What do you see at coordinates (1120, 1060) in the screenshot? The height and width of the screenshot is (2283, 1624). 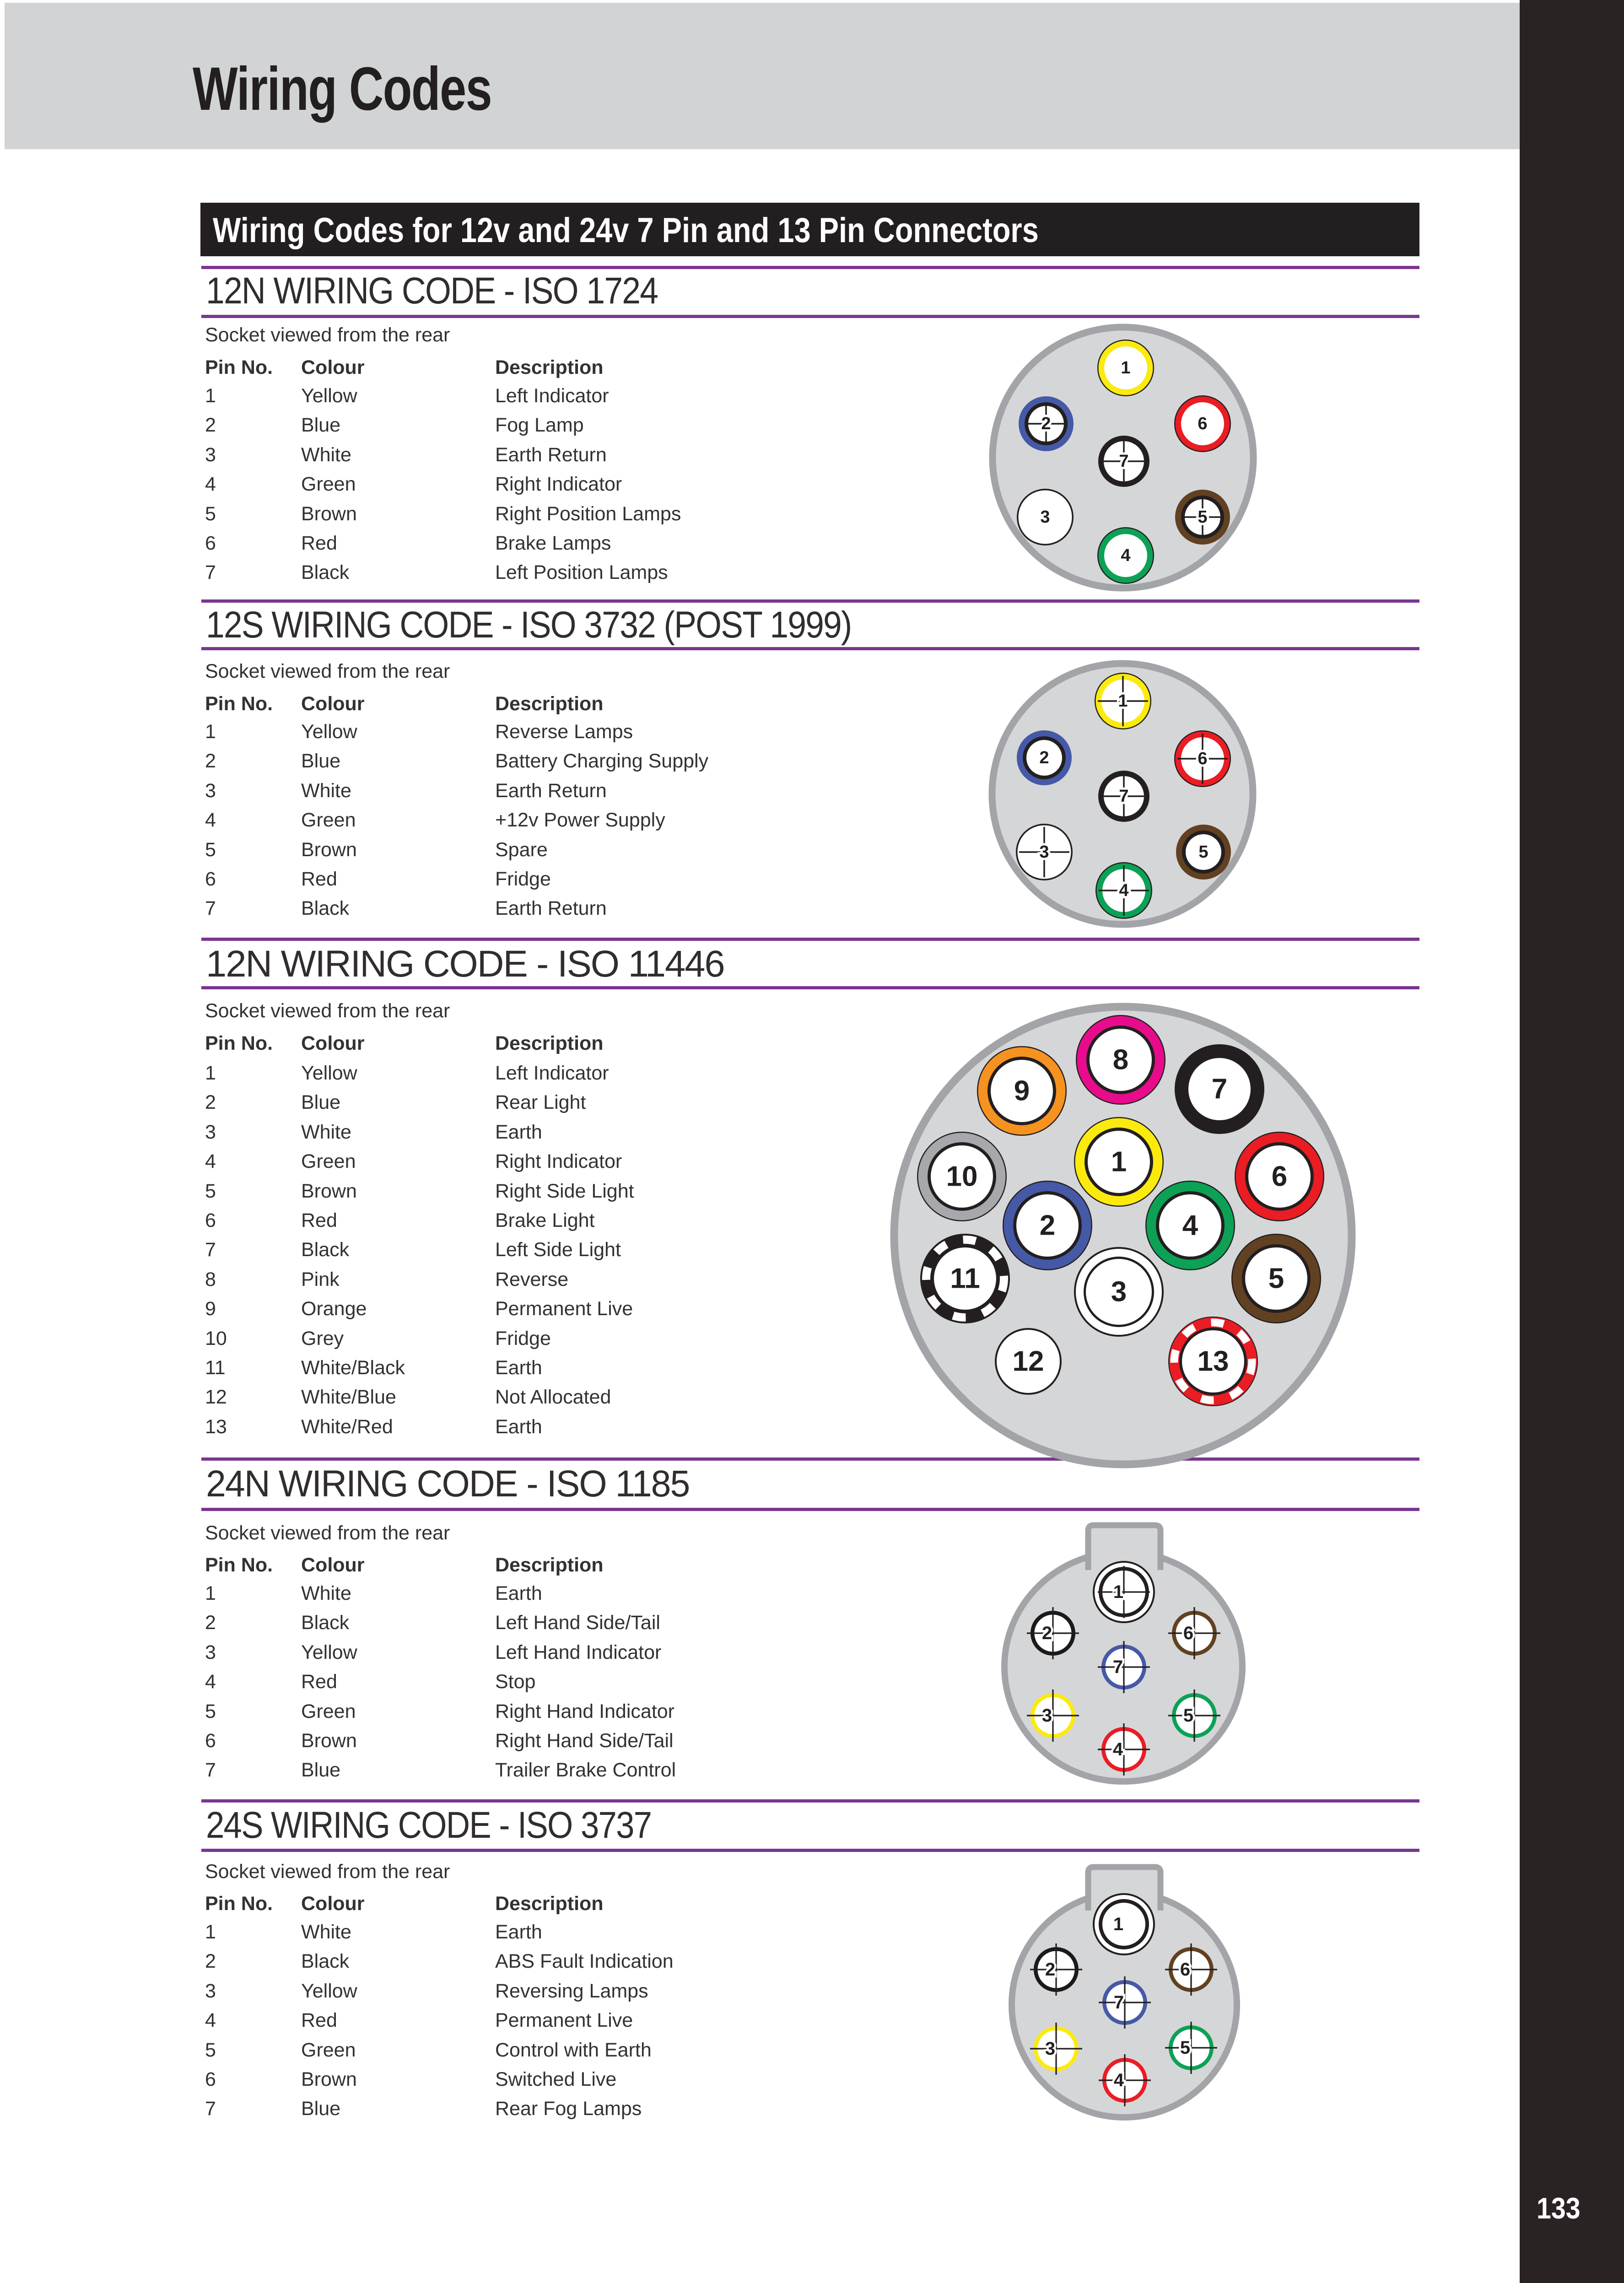 I see `svg-text: 8` at bounding box center [1120, 1060].